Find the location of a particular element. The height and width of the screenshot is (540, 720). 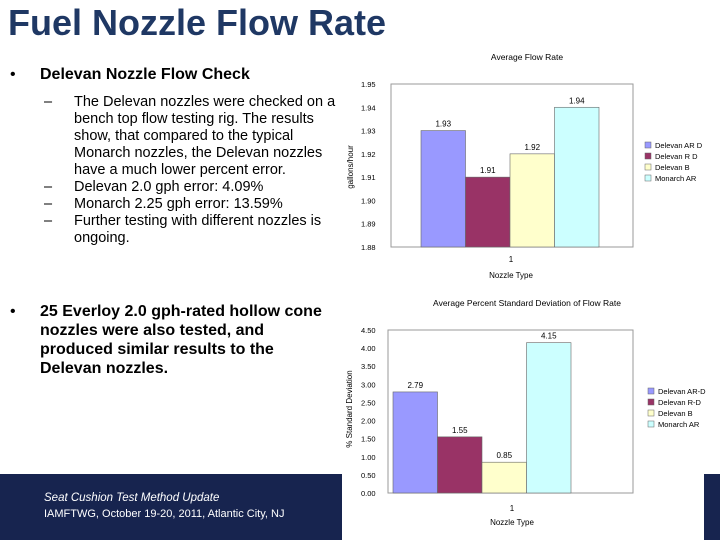

y-tick-label: 2.00 is located at coordinates (368, 421).